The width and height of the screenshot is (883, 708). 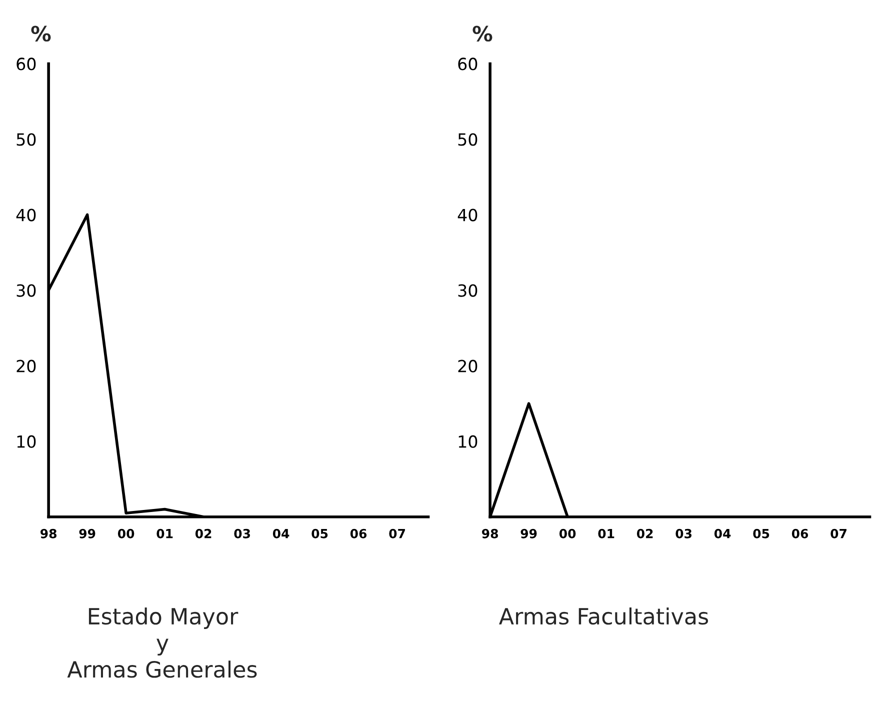 What do you see at coordinates (603, 616) in the screenshot?
I see `text: Armas Facultativas` at bounding box center [603, 616].